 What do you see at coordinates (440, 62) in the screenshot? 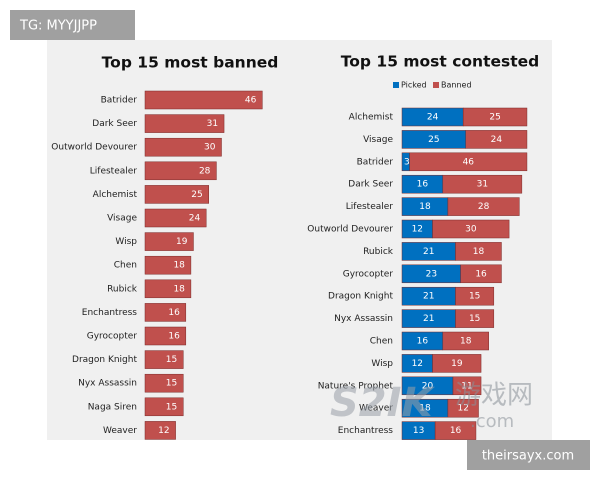
I see `chart-title: Top 15 most contested` at bounding box center [440, 62].